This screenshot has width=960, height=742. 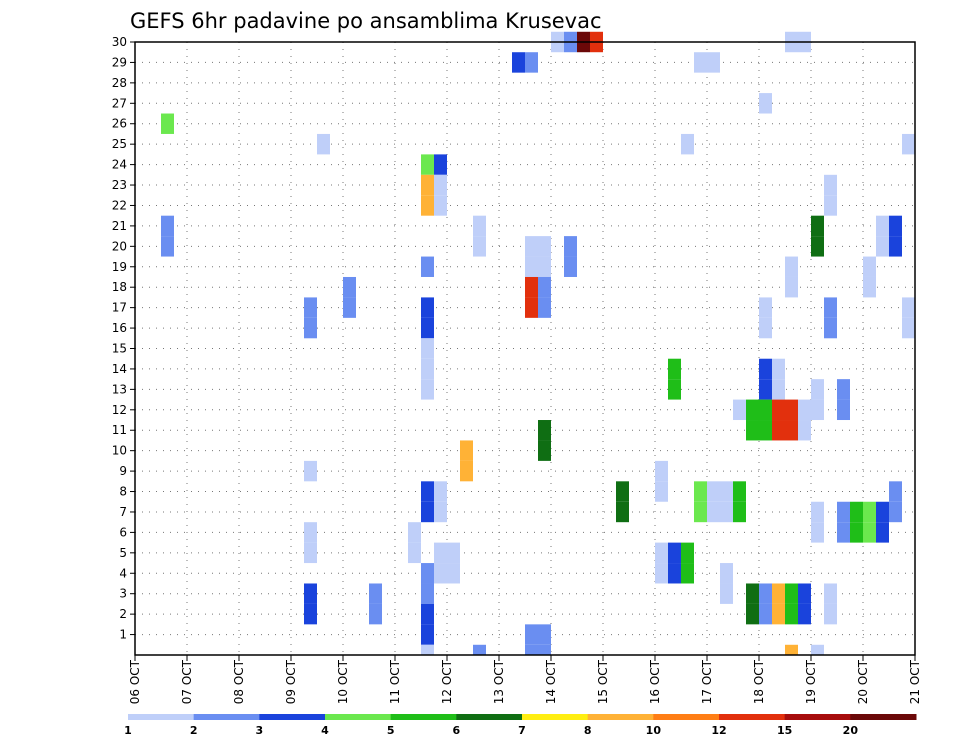 What do you see at coordinates (291, 681) in the screenshot?
I see `x-tick-label: 09 OCT` at bounding box center [291, 681].